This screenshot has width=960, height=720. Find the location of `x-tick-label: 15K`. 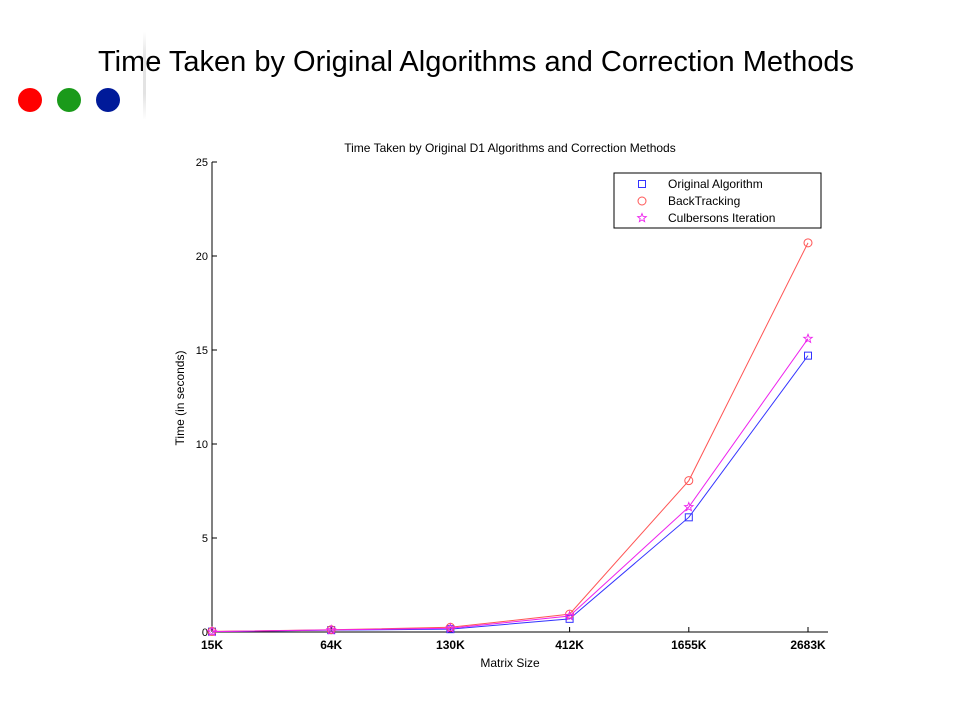

x-tick-label: 15K is located at coordinates (212, 645).